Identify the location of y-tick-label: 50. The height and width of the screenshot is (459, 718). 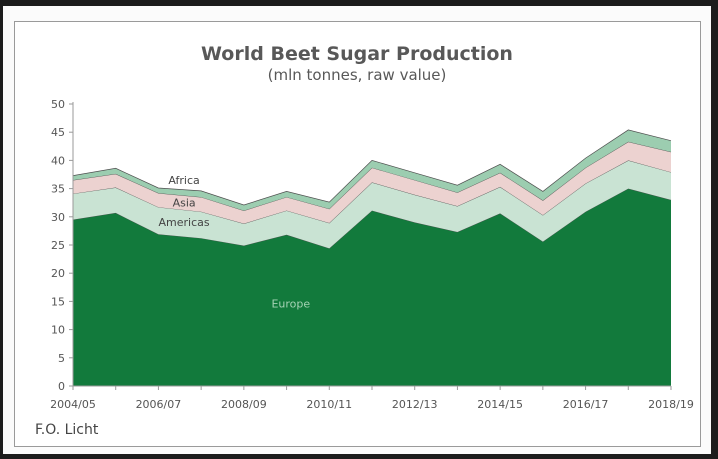
(58, 104).